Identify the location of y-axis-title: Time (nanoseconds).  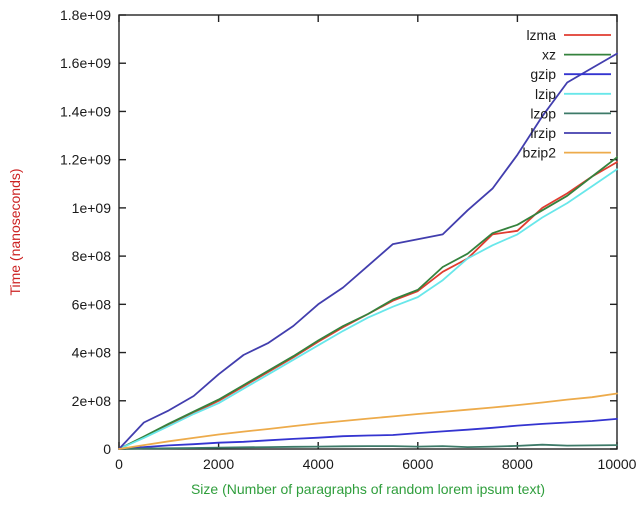
(15, 231).